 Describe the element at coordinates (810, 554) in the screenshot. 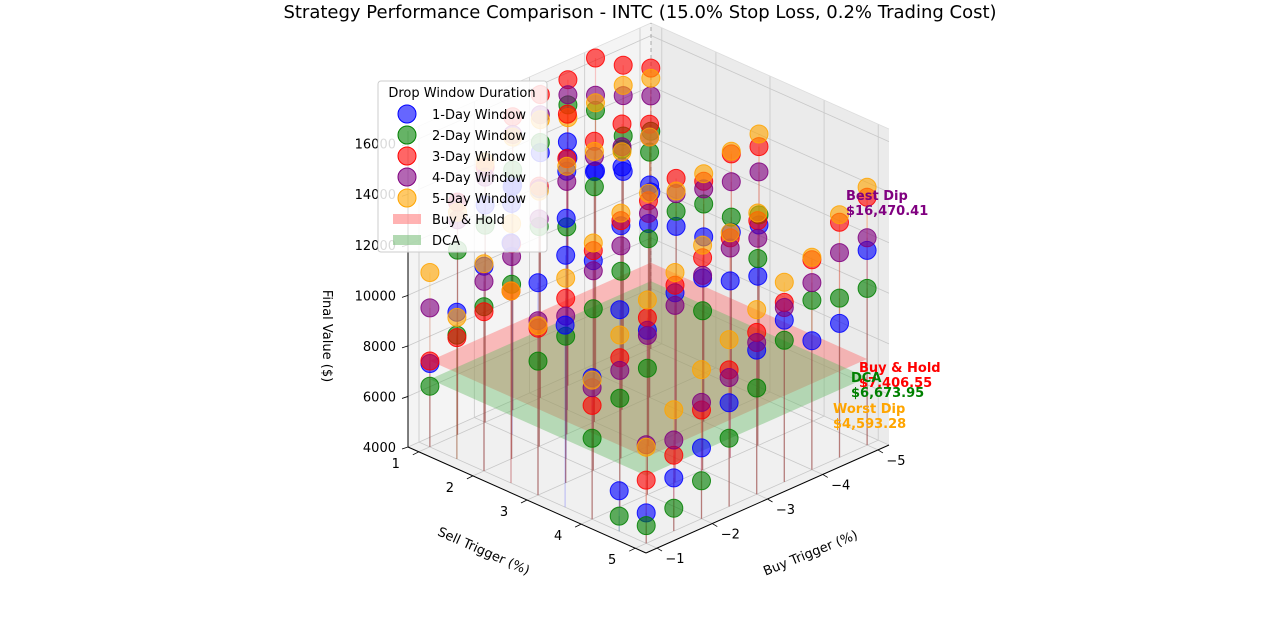

I see `x-axis-label: Buy Trigger (%)` at that location.